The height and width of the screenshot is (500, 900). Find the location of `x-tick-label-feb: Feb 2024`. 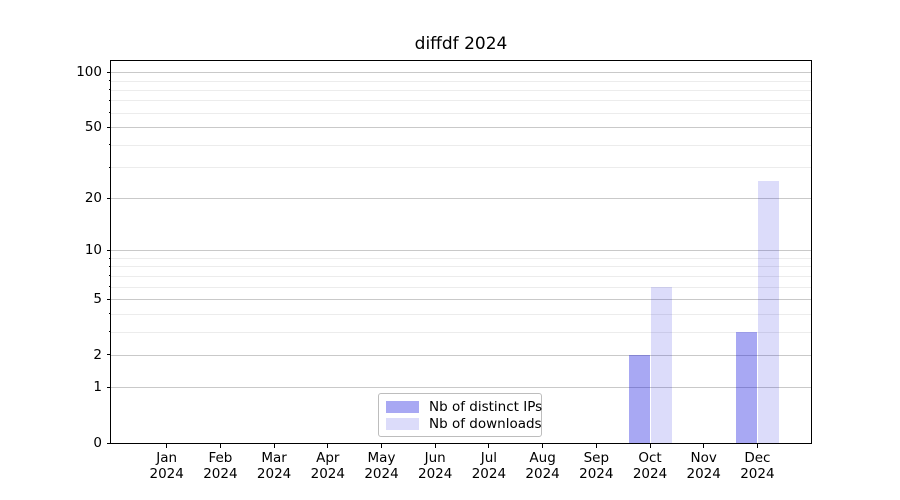

x-tick-label-feb: Feb 2024 is located at coordinates (220, 466).